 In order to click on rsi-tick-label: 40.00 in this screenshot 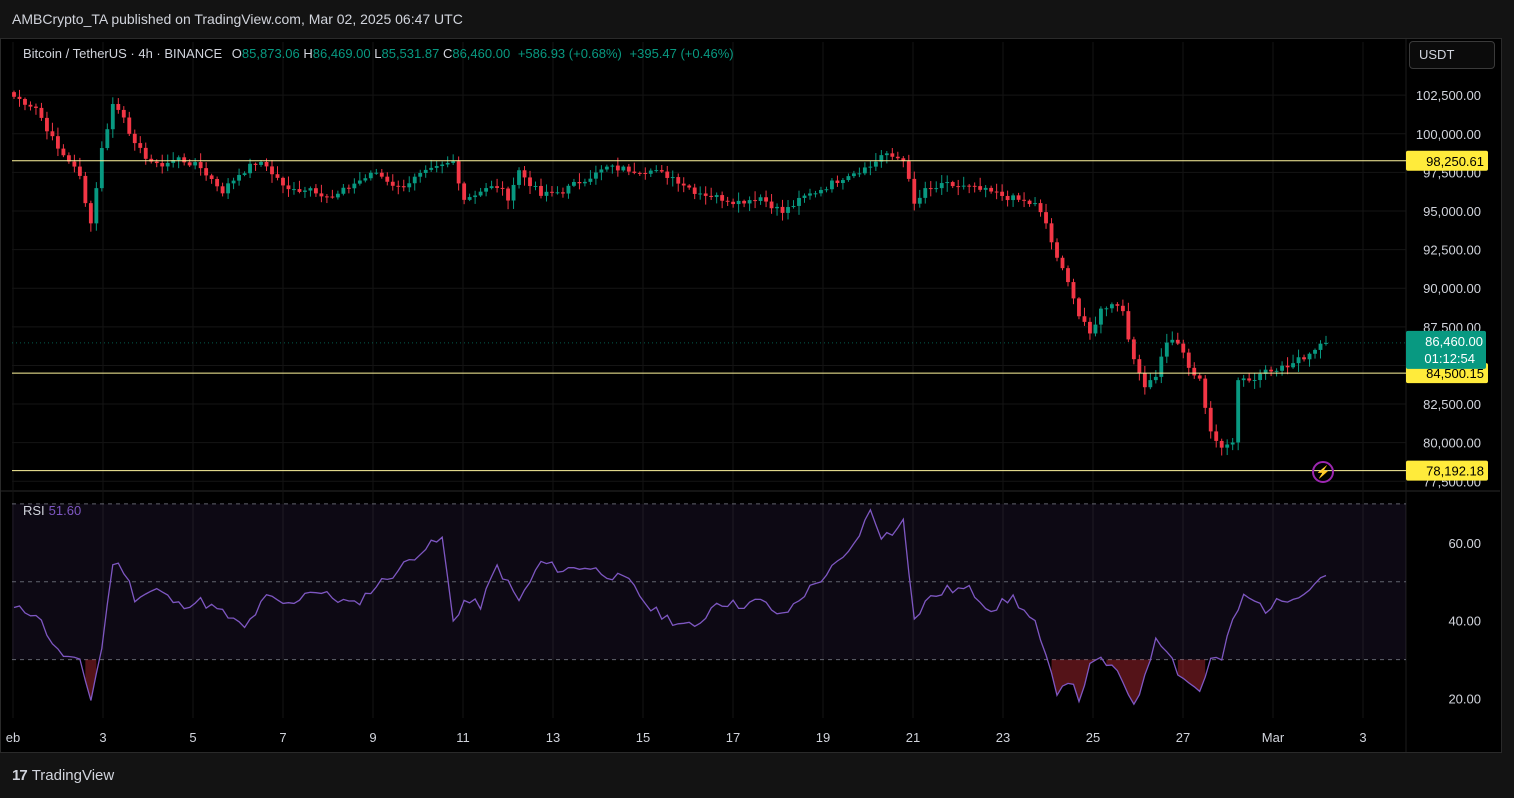, I will do `click(1464, 621)`.